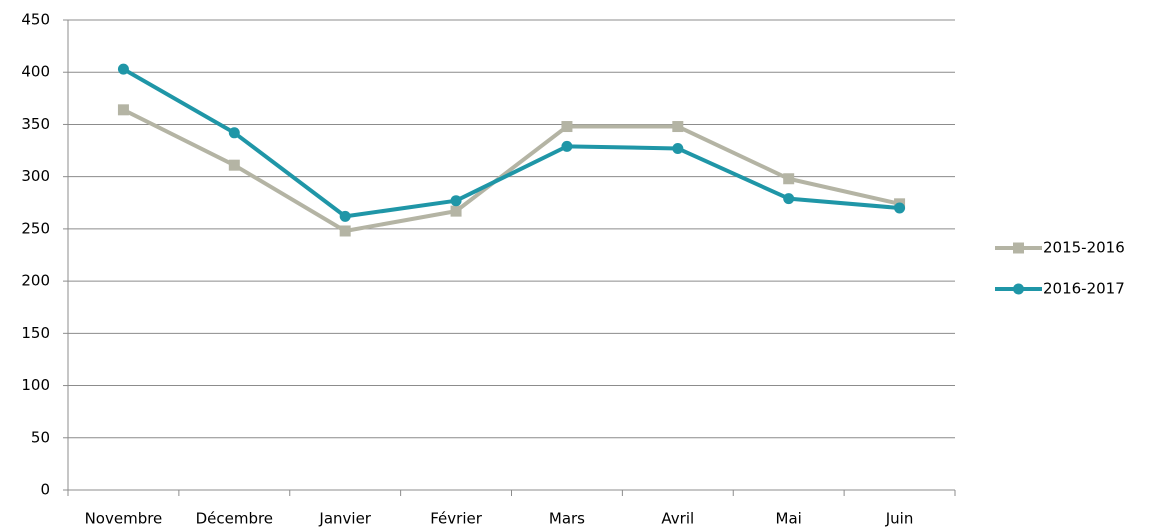 This screenshot has width=1158, height=532. Describe the element at coordinates (567, 519) in the screenshot. I see `x-tick-label: Mars` at that location.